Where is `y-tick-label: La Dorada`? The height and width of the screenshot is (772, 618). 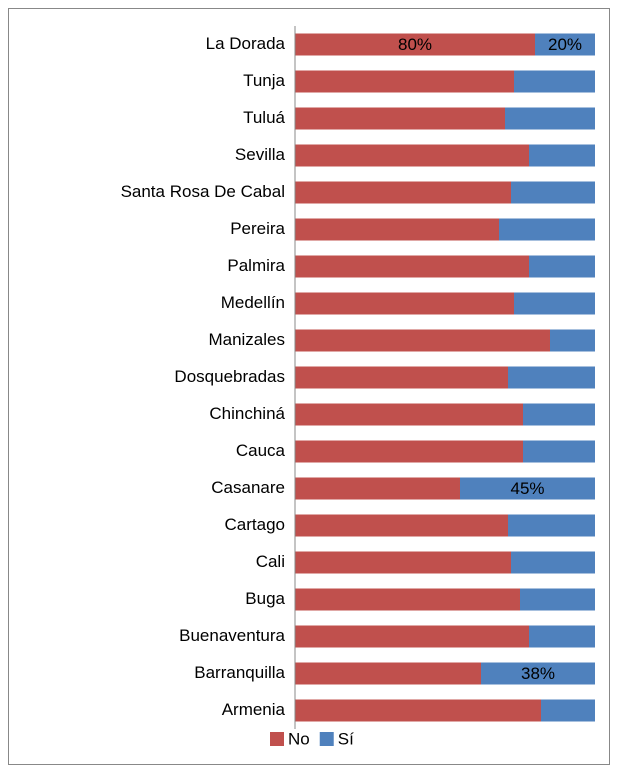 y-tick-label: La Dorada is located at coordinates (246, 43).